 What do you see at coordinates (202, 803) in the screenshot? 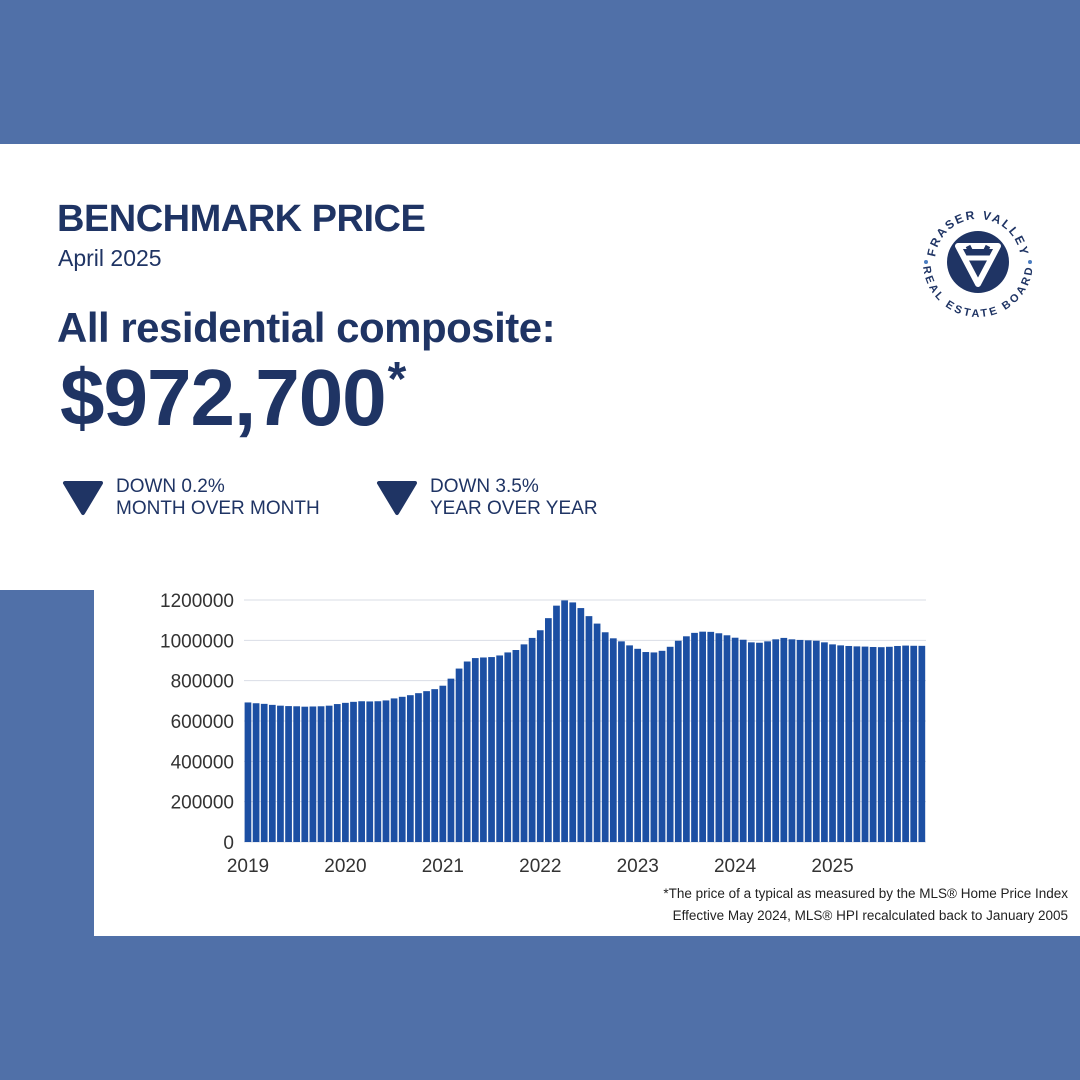
I see `y-tick-label: 200000` at bounding box center [202, 803].